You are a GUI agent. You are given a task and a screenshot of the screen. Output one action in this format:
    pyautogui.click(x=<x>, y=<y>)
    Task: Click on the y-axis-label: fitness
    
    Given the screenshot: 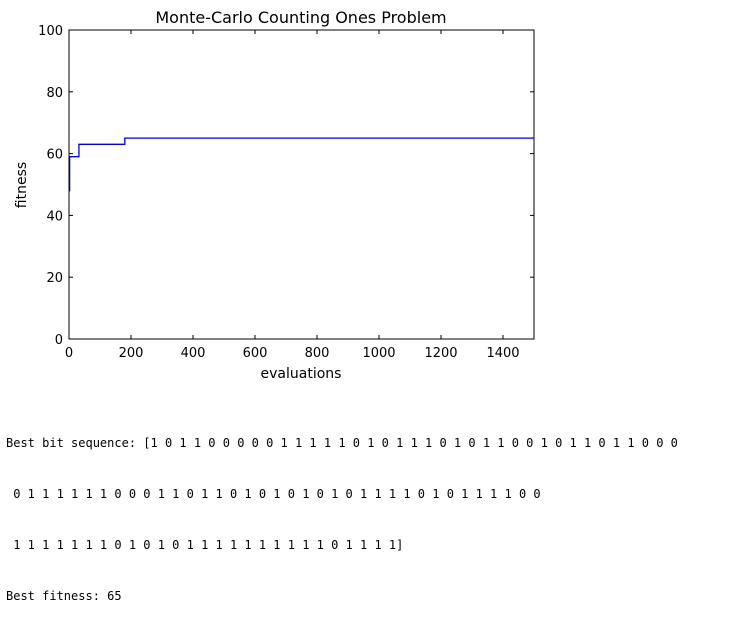 What is the action you would take?
    pyautogui.click(x=22, y=185)
    